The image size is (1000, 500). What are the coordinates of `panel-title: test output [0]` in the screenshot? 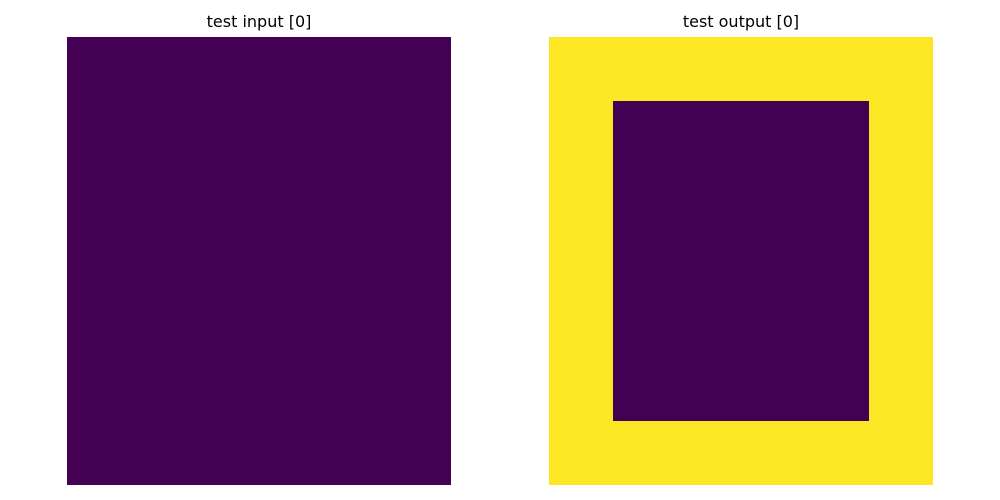 It's located at (741, 21).